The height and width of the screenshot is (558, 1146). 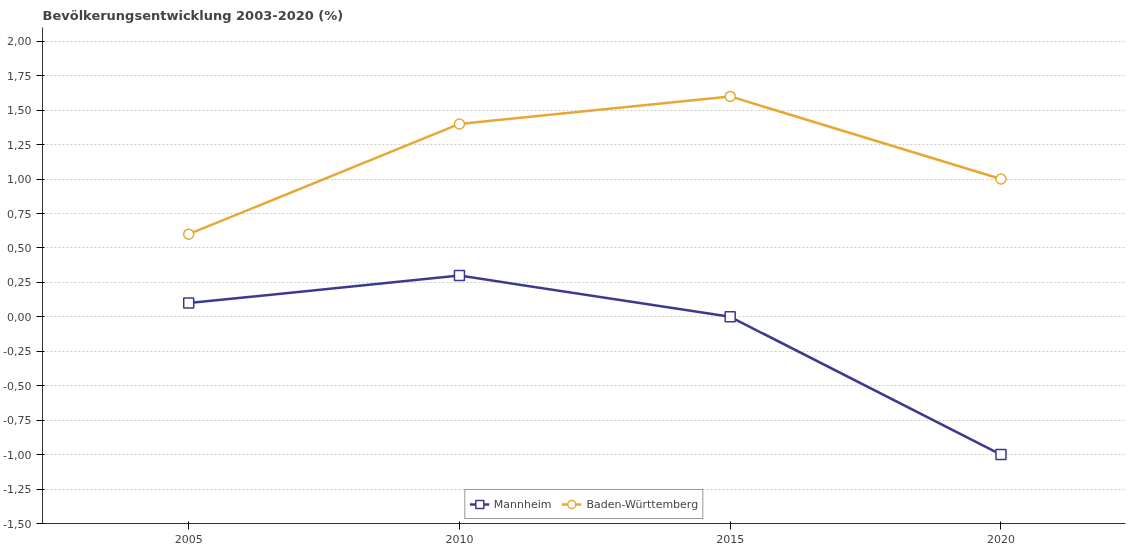 I want to click on legend-label: Baden-Württemberg, so click(x=642, y=504).